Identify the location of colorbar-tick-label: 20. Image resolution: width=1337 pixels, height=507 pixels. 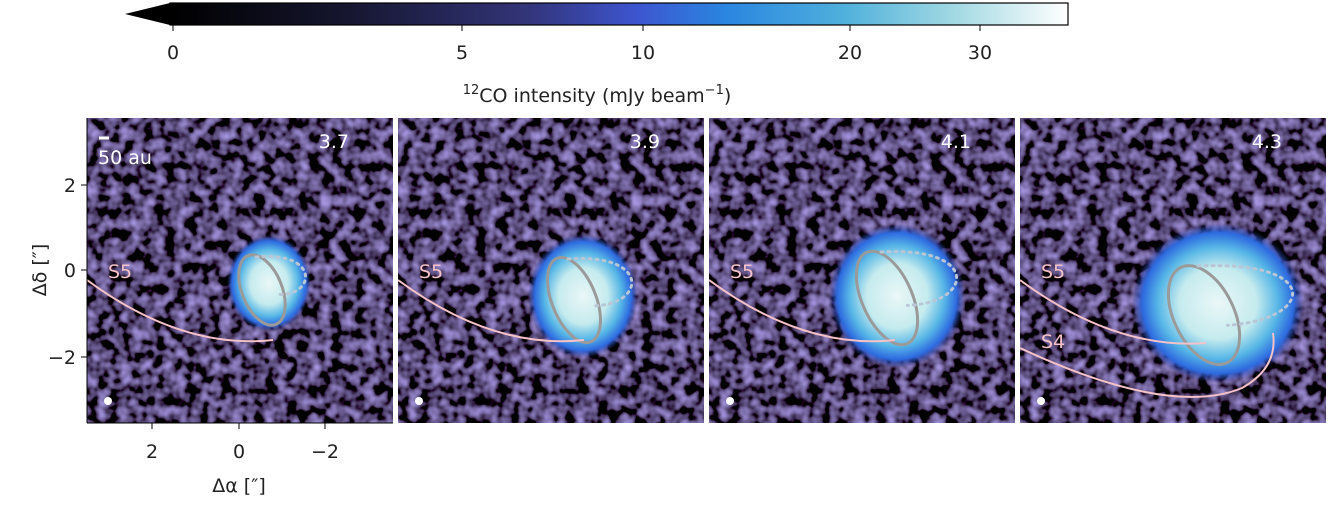
(850, 53).